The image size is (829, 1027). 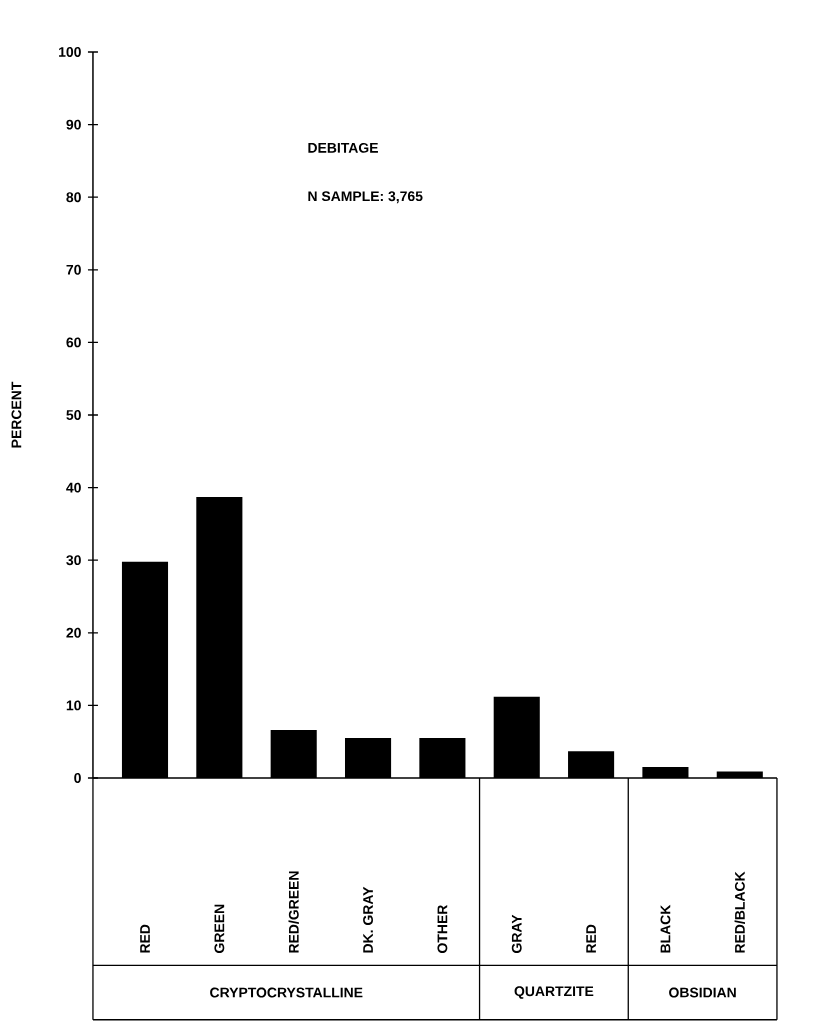 I want to click on text: OBSIDIAN, so click(x=702, y=992).